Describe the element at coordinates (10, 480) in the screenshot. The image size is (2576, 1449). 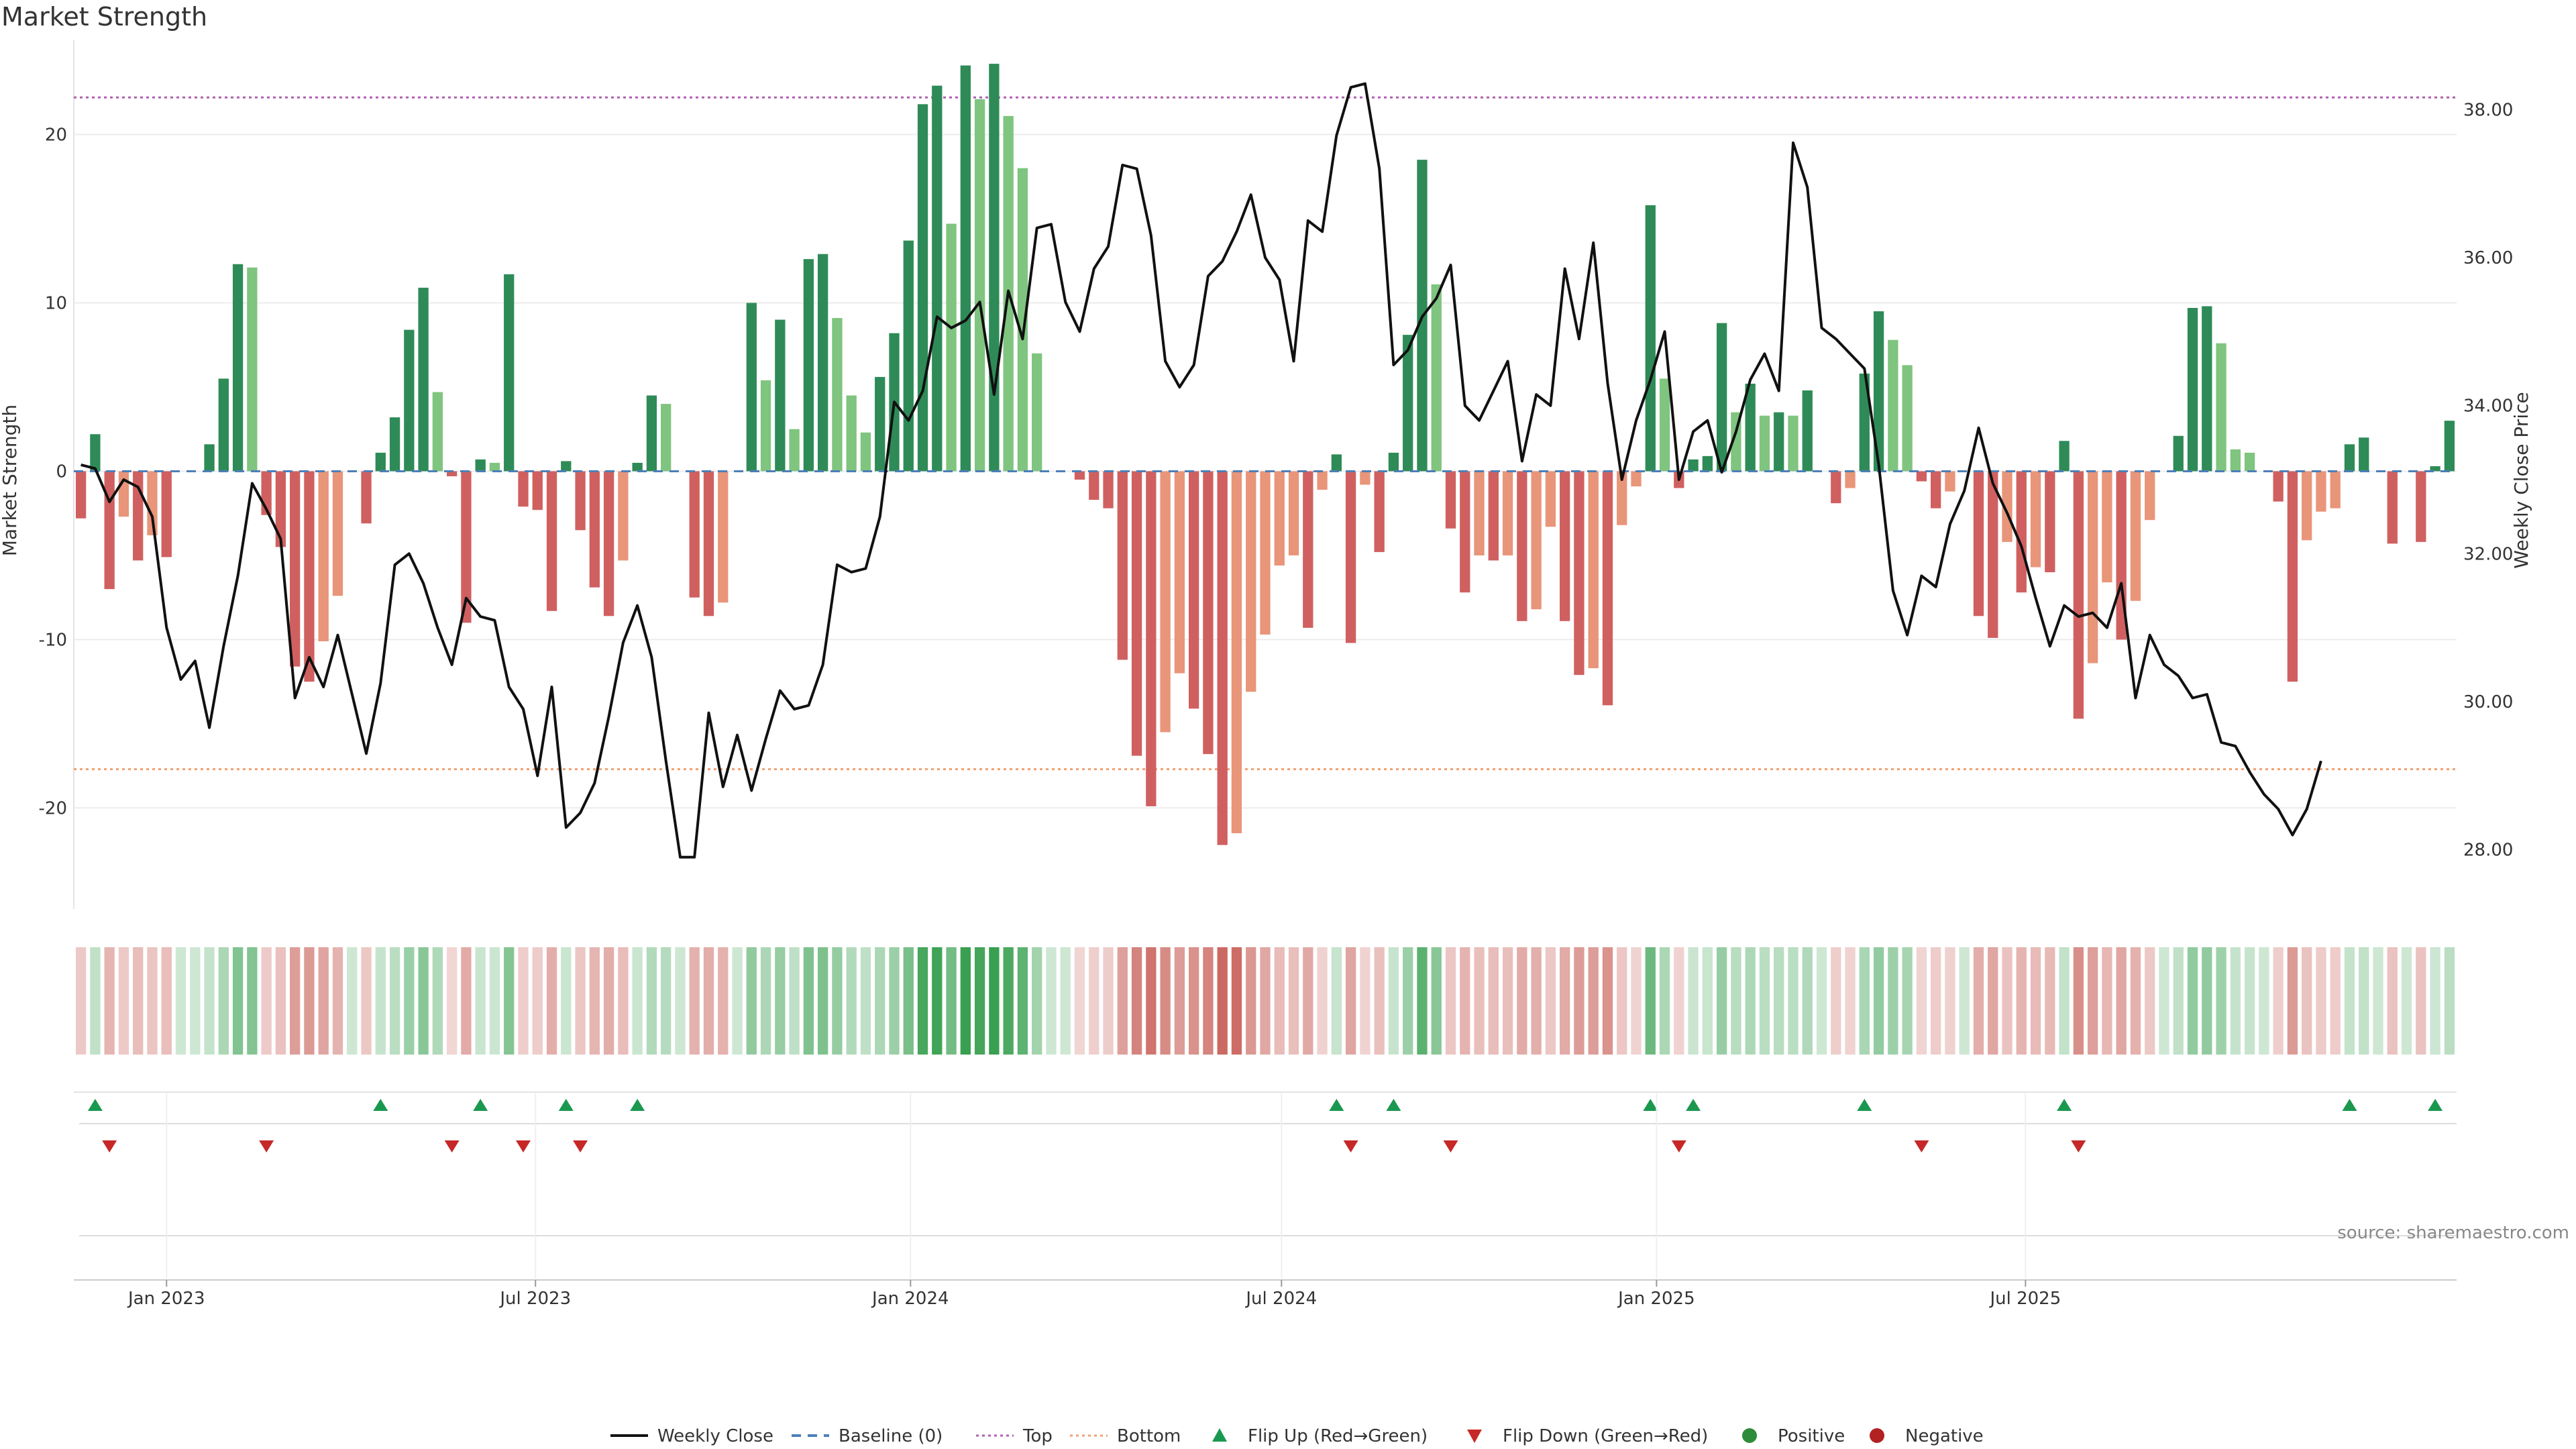
I see `y-axis-label: Market Strength` at that location.